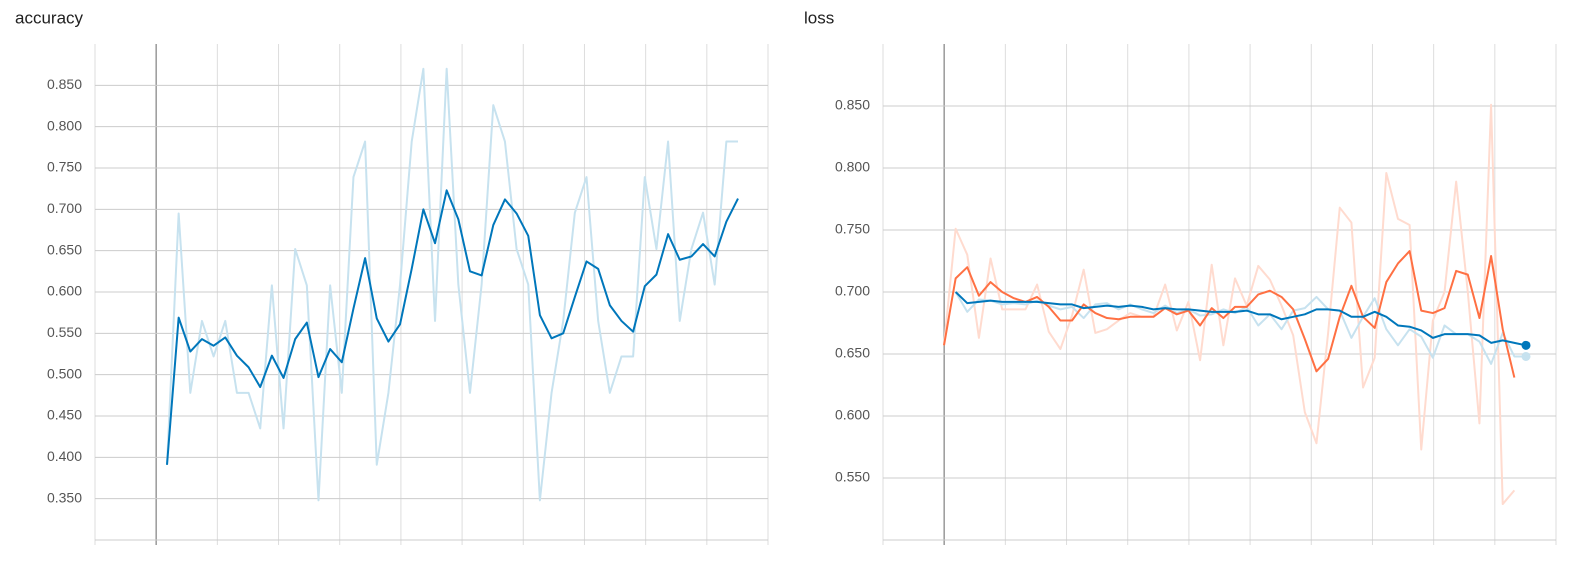  What do you see at coordinates (64, 373) in the screenshot?
I see `y-tick-label: 0.500` at bounding box center [64, 373].